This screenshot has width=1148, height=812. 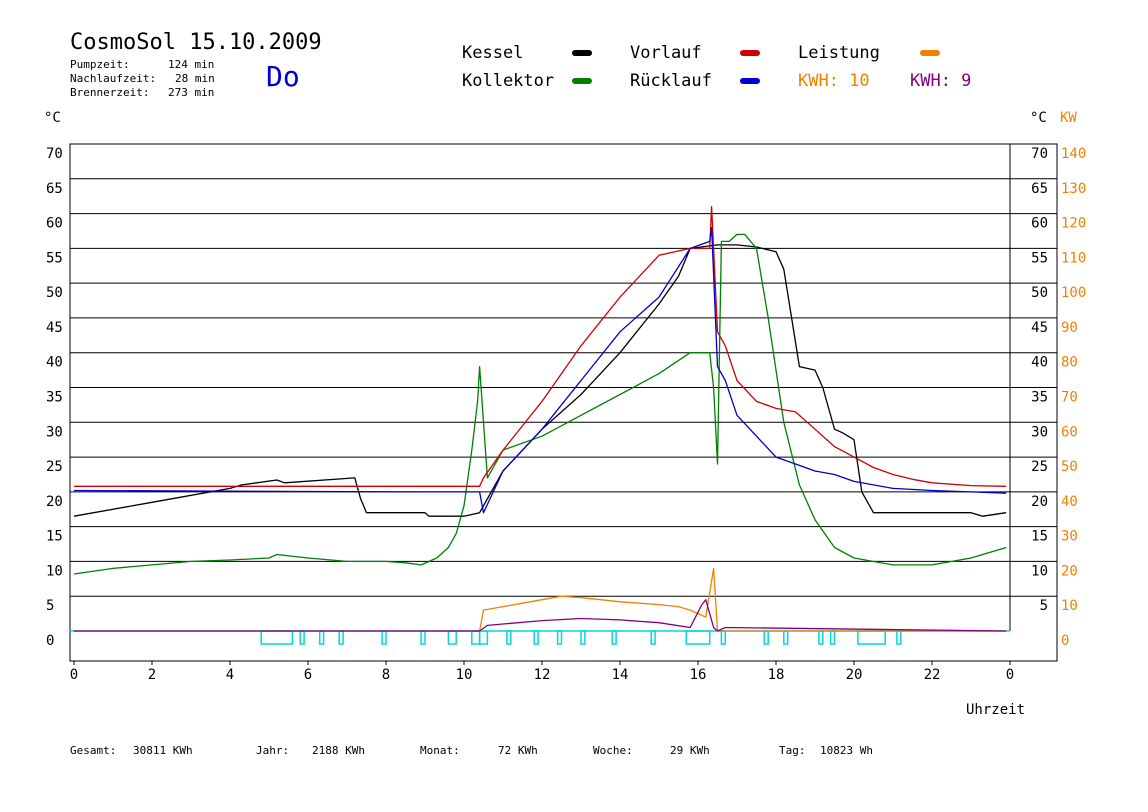 I want to click on y-tick-kw: 100, so click(x=1073, y=293).